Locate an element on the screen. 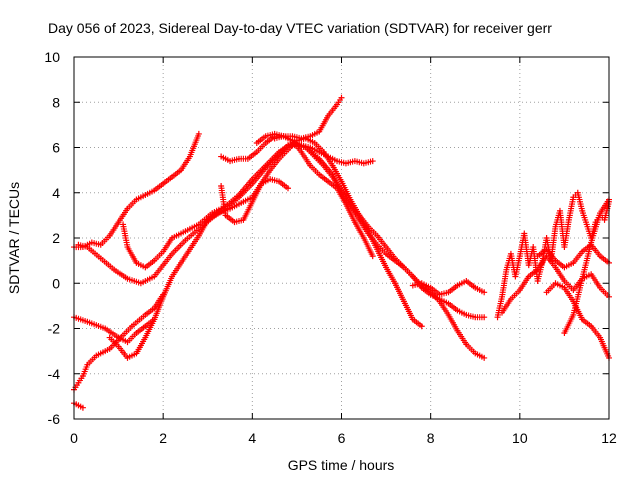  y-tick-label: 6 is located at coordinates (56, 148).